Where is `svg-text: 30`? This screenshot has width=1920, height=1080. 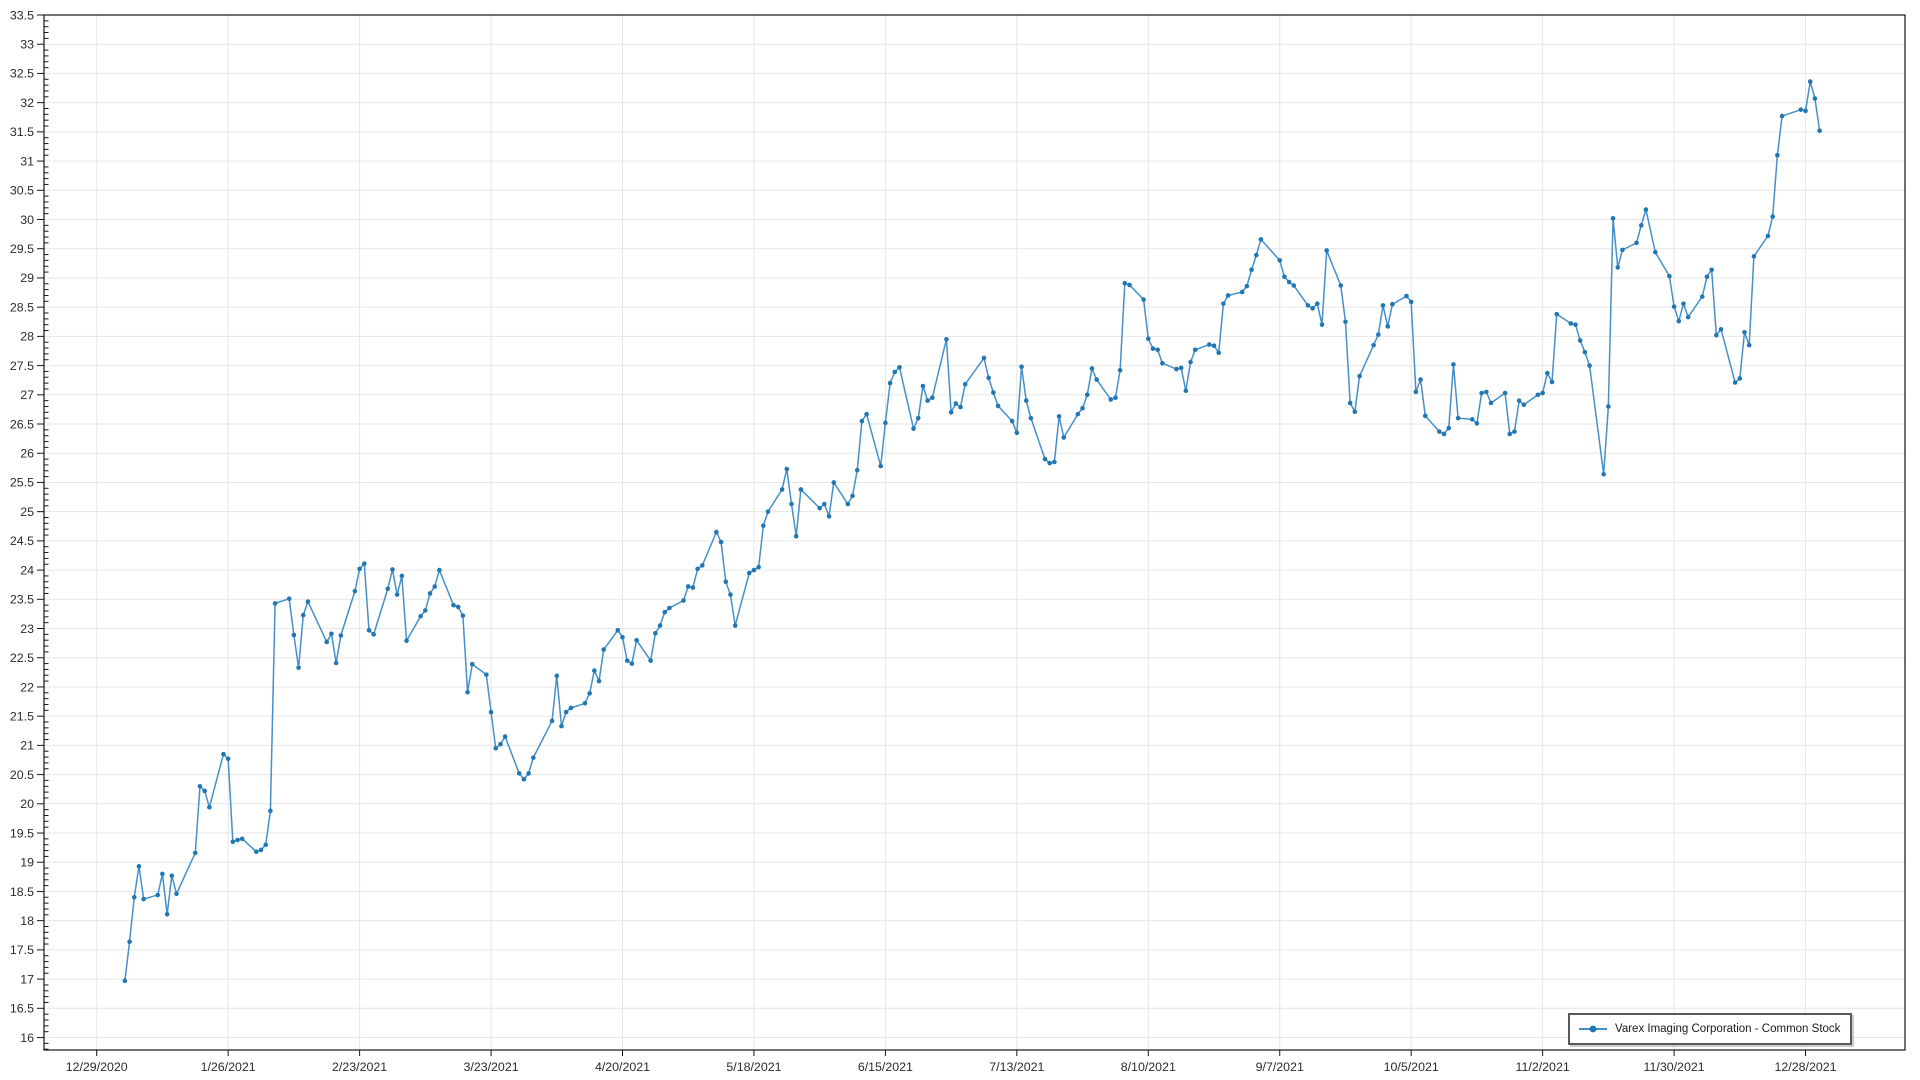
svg-text: 30 is located at coordinates (27, 220).